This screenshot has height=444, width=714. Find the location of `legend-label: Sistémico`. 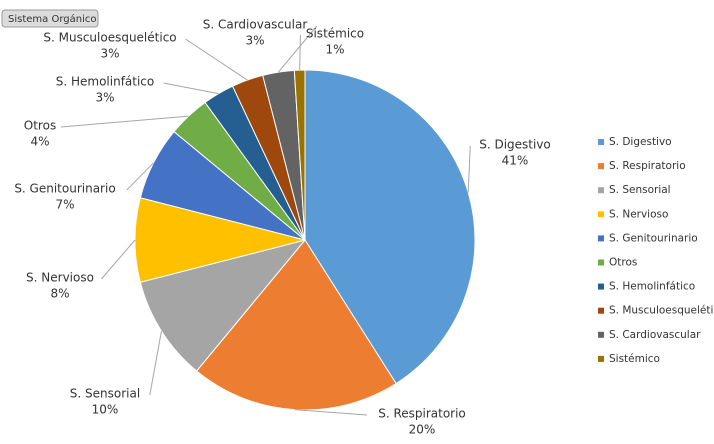

legend-label: Sistémico is located at coordinates (634, 359).